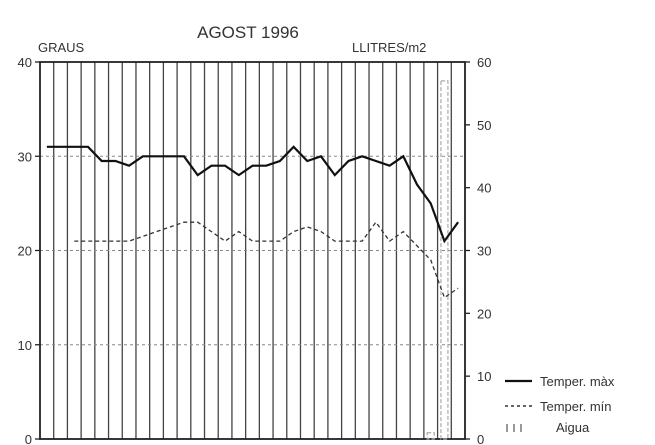 The image size is (655, 445). Describe the element at coordinates (484, 313) in the screenshot. I see `right-tick-label: 20` at that location.